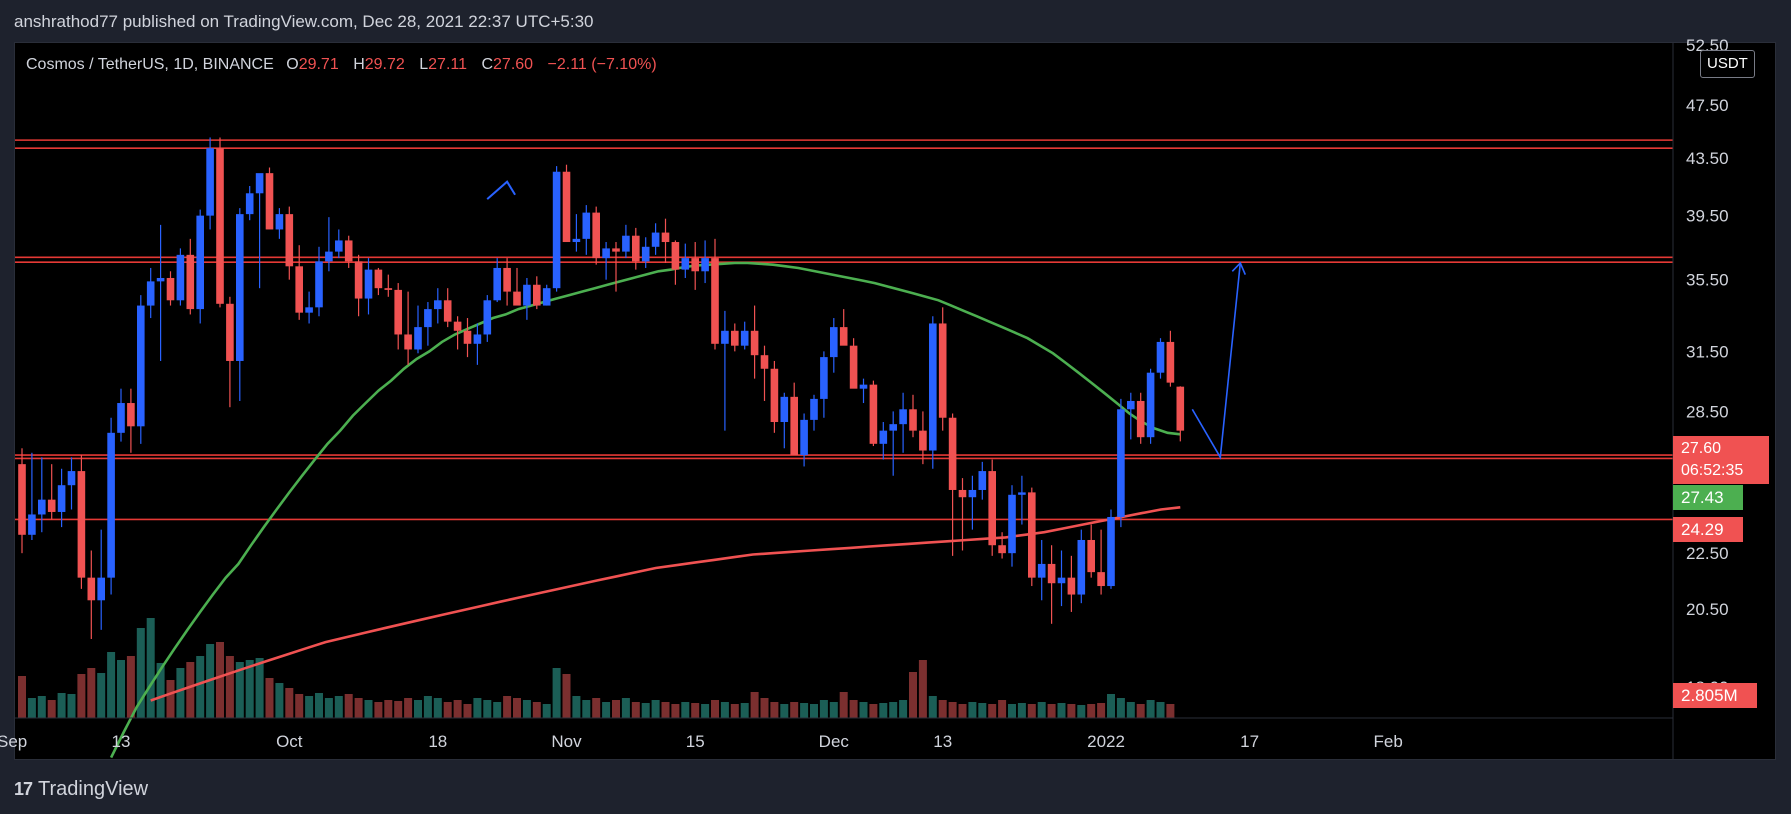 The image size is (1791, 814). What do you see at coordinates (596, 668) in the screenshot?
I see `volume-bars` at bounding box center [596, 668].